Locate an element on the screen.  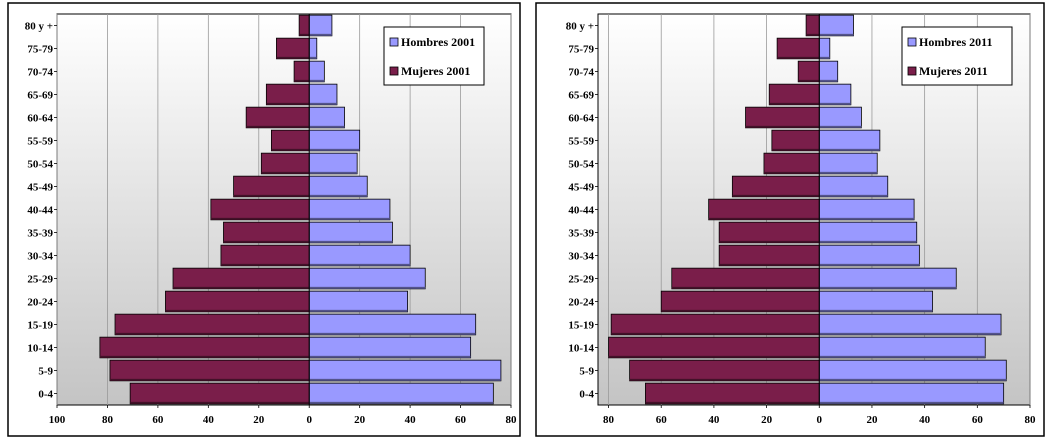
x-tick-label: 0 is located at coordinates (309, 420).